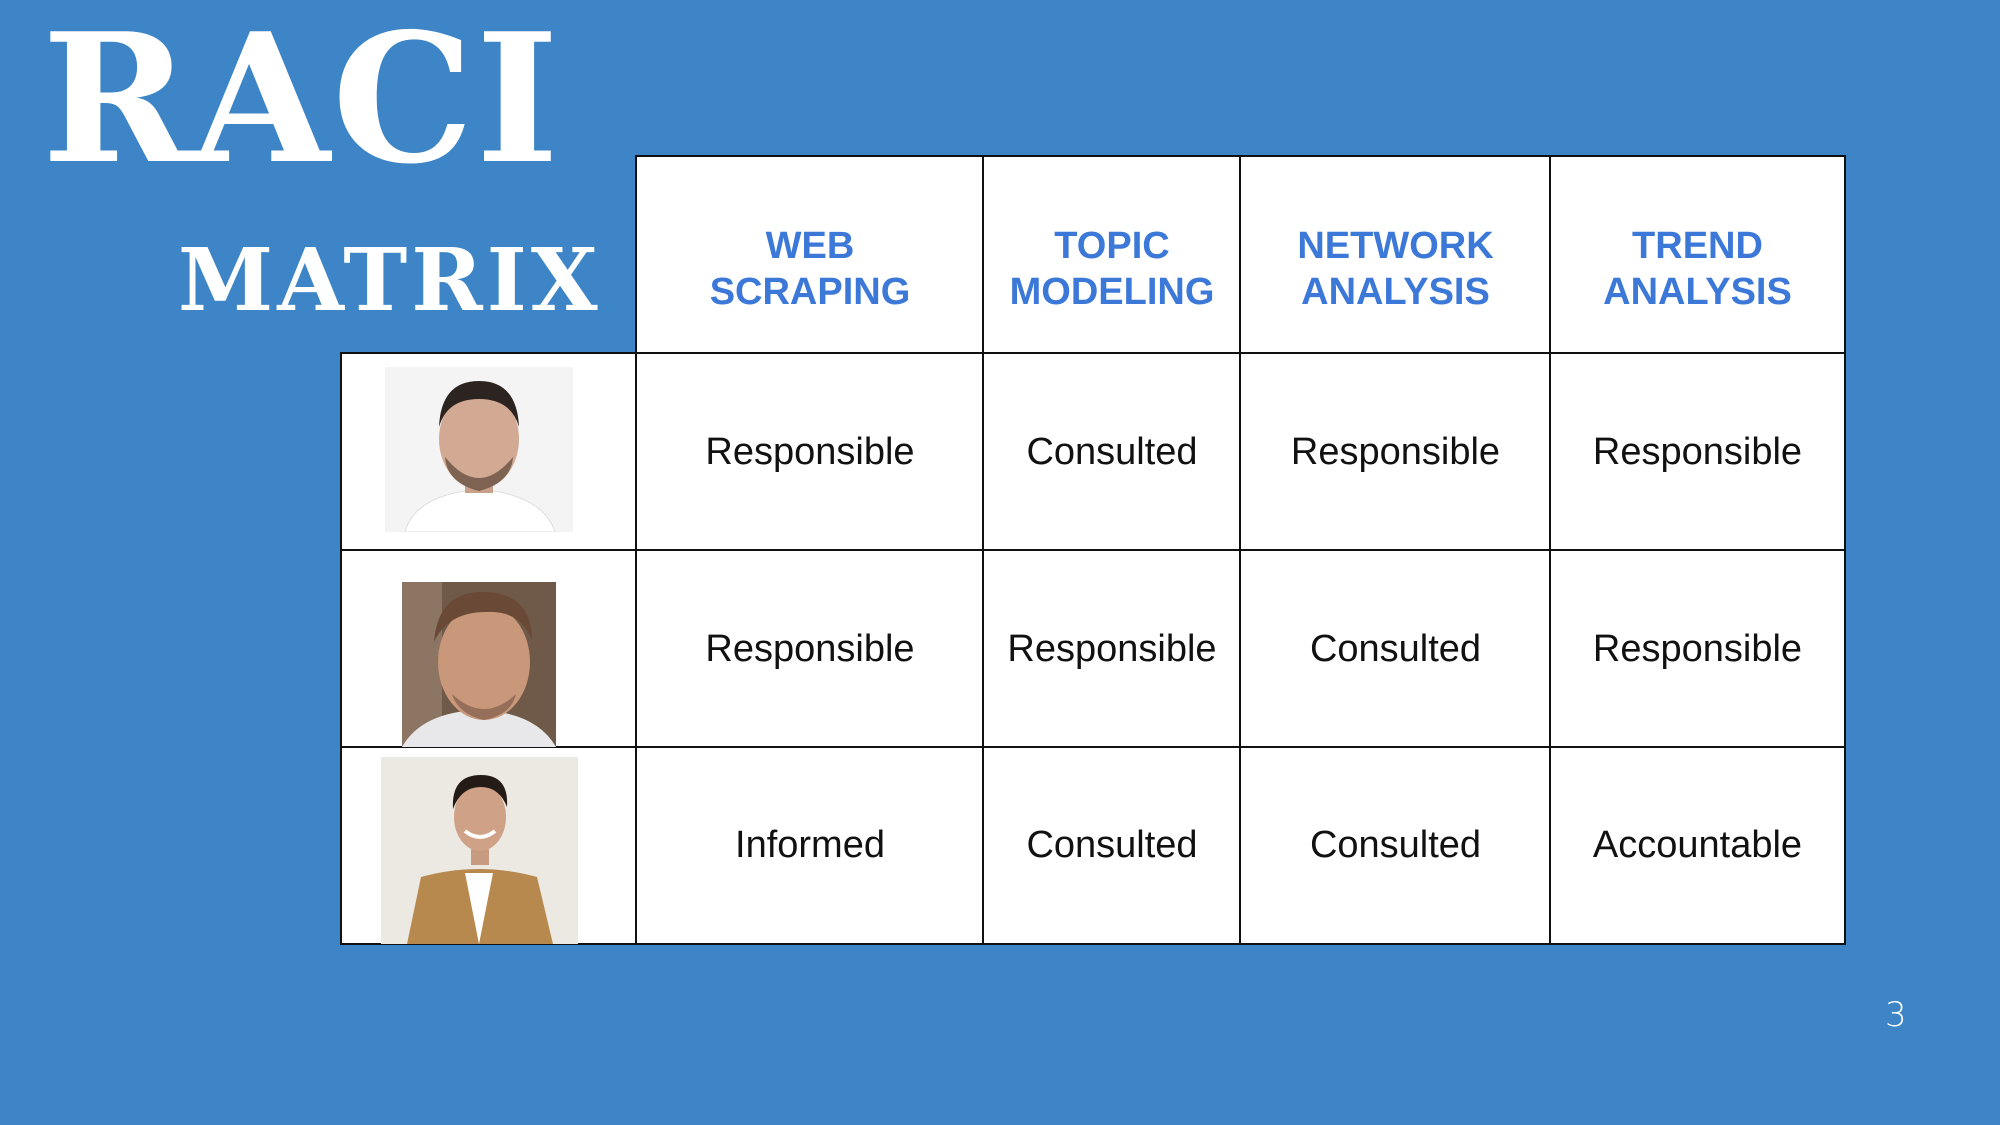 Image resolution: width=2000 pixels, height=1125 pixels. I want to click on team-member-1-photo, so click(479, 449).